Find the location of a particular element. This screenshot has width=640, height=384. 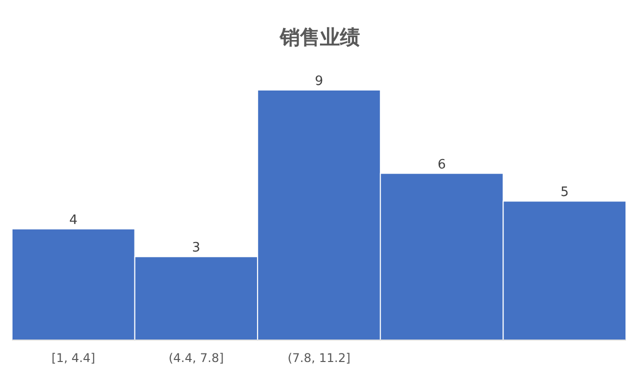

x-tick-label: (4.4, 7.8] is located at coordinates (196, 358).